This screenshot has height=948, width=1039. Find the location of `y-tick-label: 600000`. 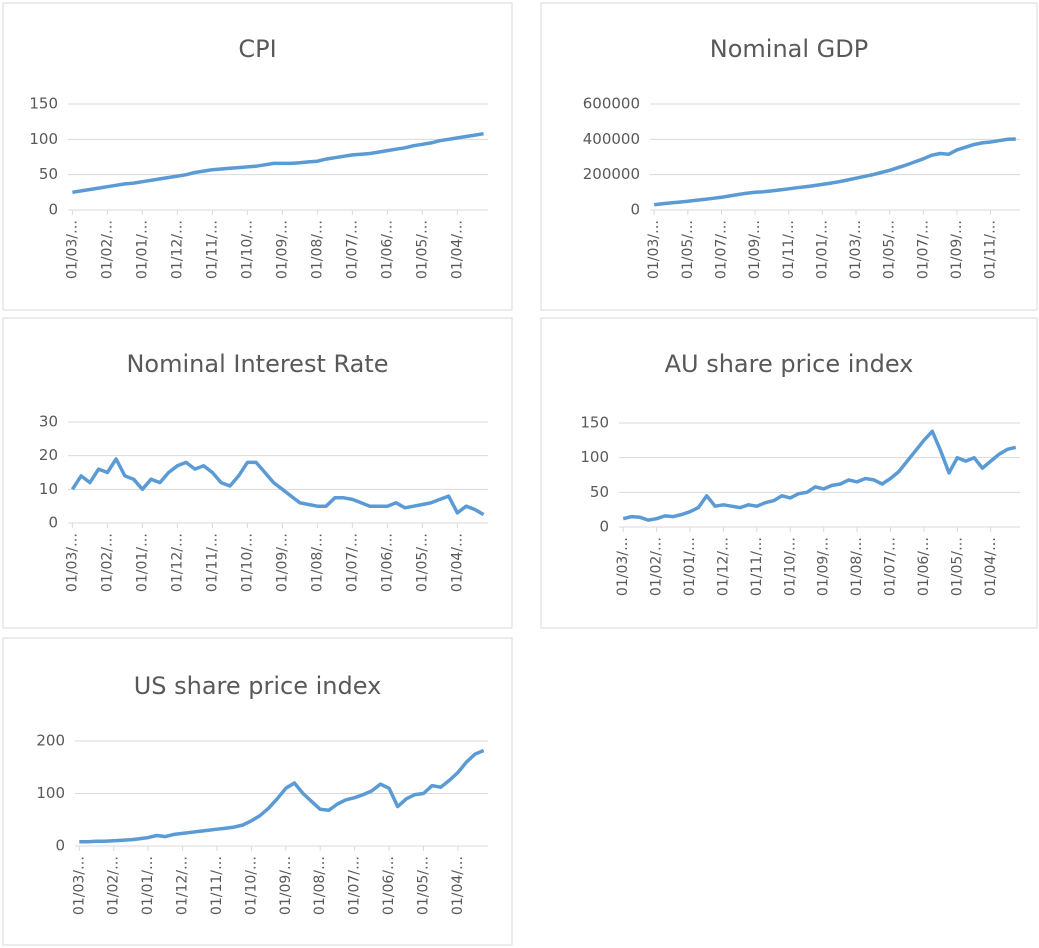

y-tick-label: 600000 is located at coordinates (611, 104).